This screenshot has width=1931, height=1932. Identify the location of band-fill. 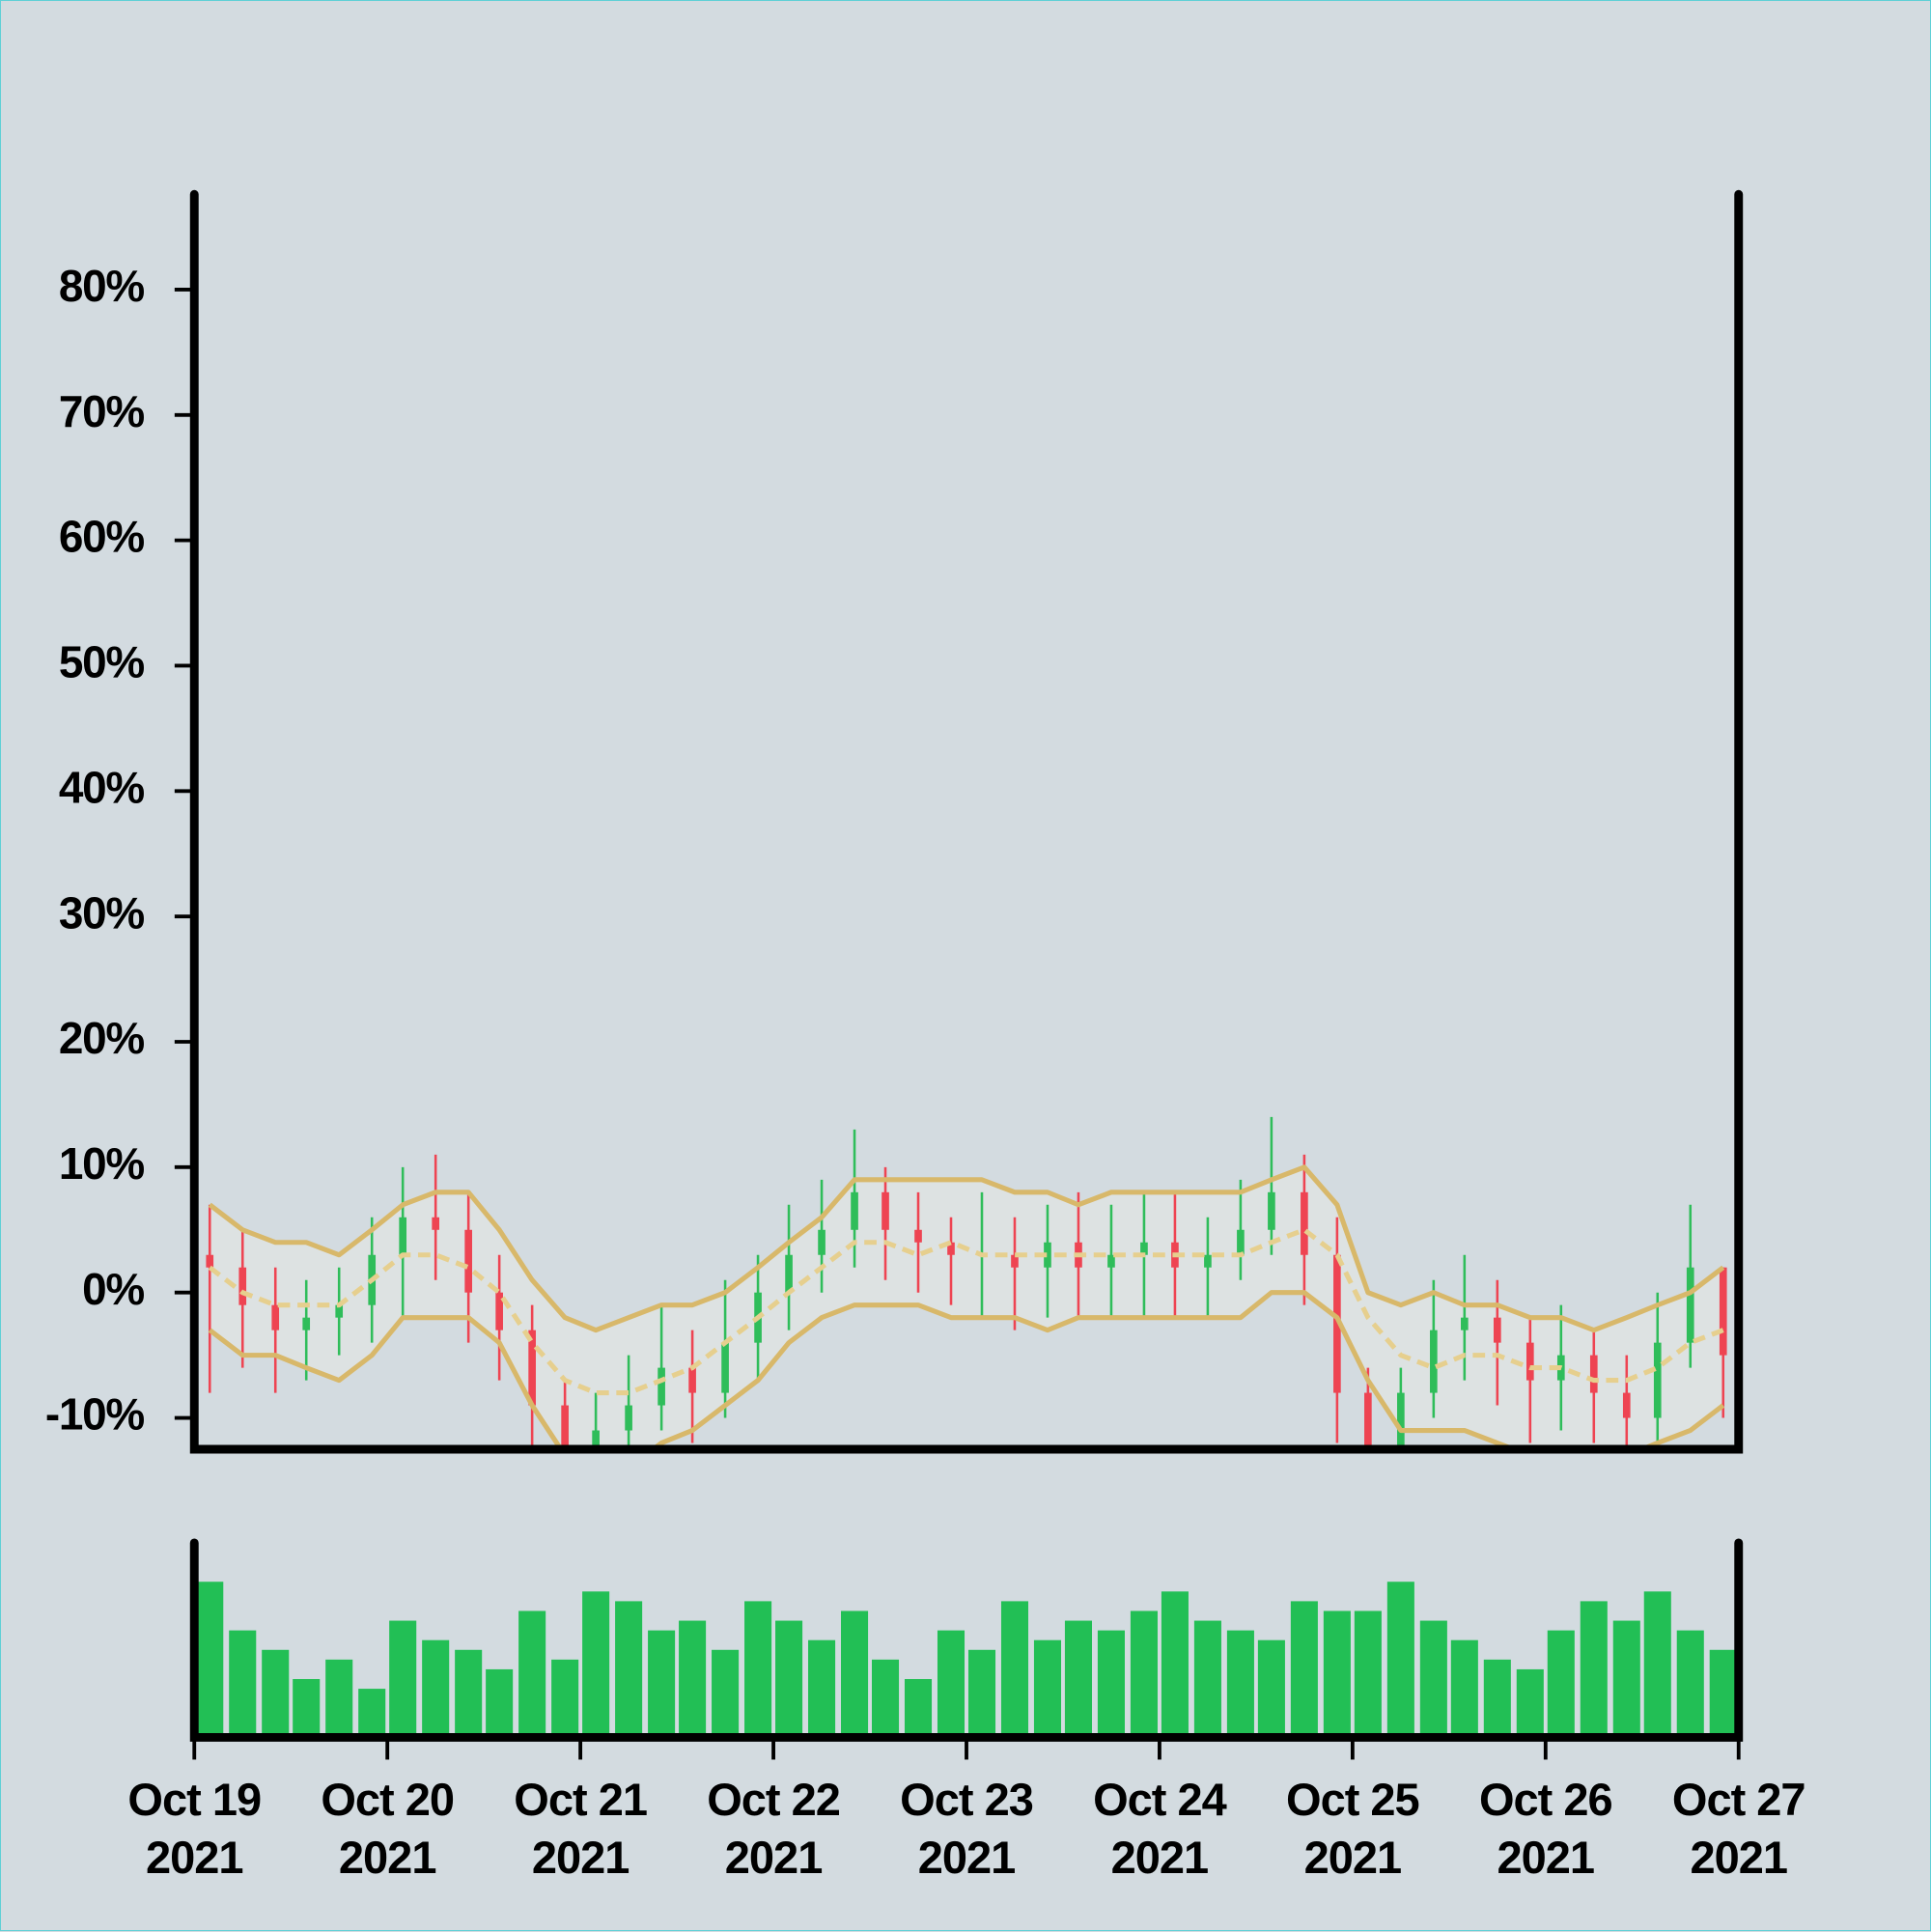
(966, 1308).